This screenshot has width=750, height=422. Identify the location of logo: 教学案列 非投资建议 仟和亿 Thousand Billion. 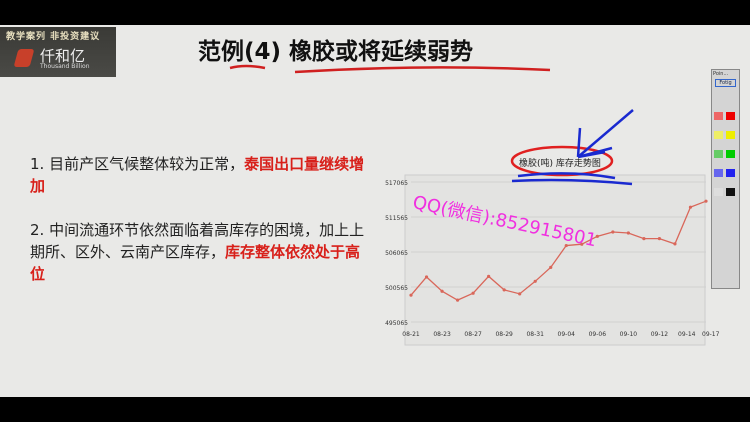
(58, 52).